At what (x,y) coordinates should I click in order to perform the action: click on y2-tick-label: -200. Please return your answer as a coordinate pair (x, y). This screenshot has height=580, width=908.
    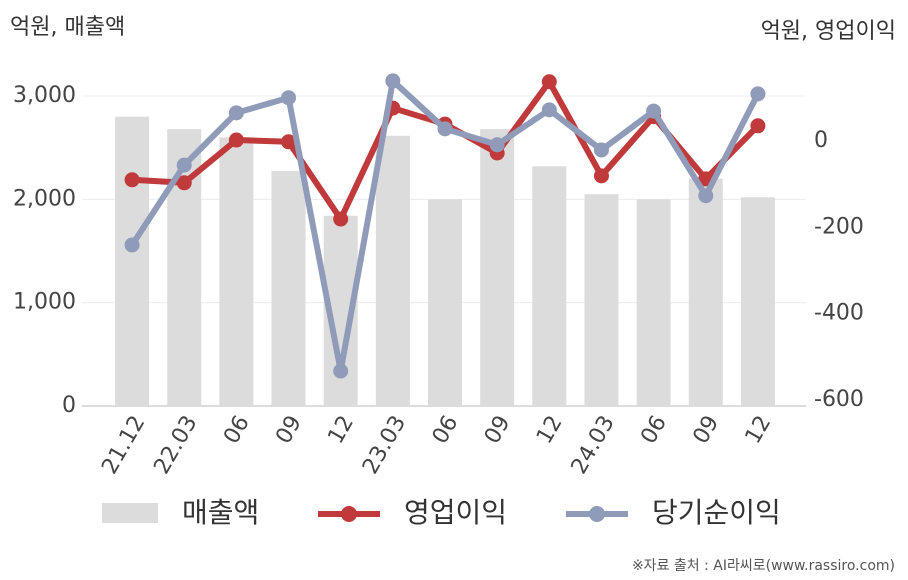
    Looking at the image, I should click on (839, 226).